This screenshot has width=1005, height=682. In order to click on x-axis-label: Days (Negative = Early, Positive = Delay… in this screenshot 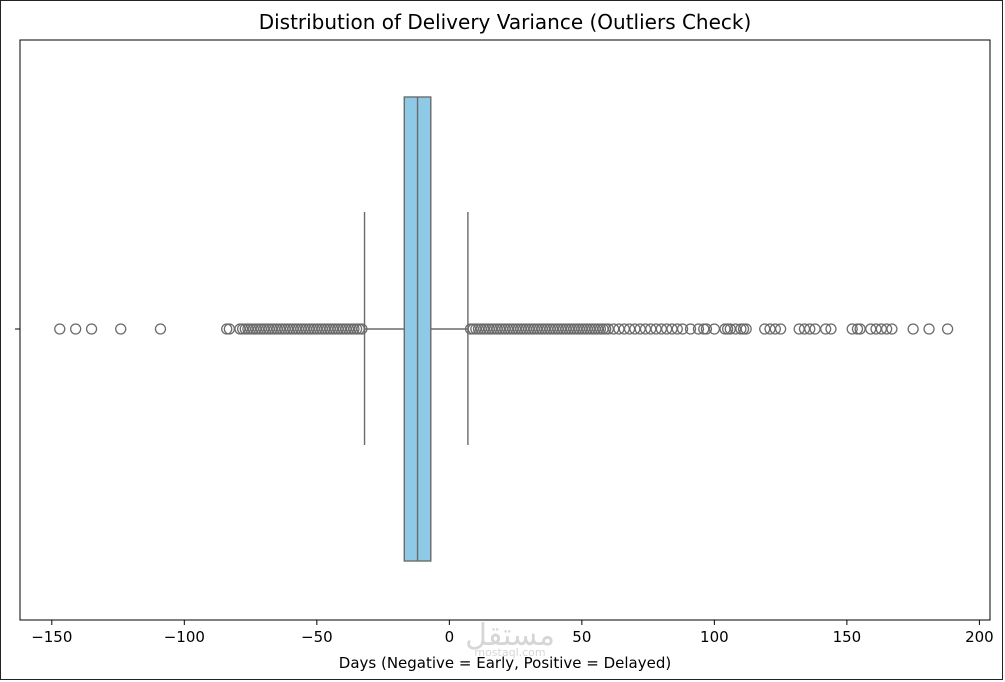, I will do `click(505, 663)`.